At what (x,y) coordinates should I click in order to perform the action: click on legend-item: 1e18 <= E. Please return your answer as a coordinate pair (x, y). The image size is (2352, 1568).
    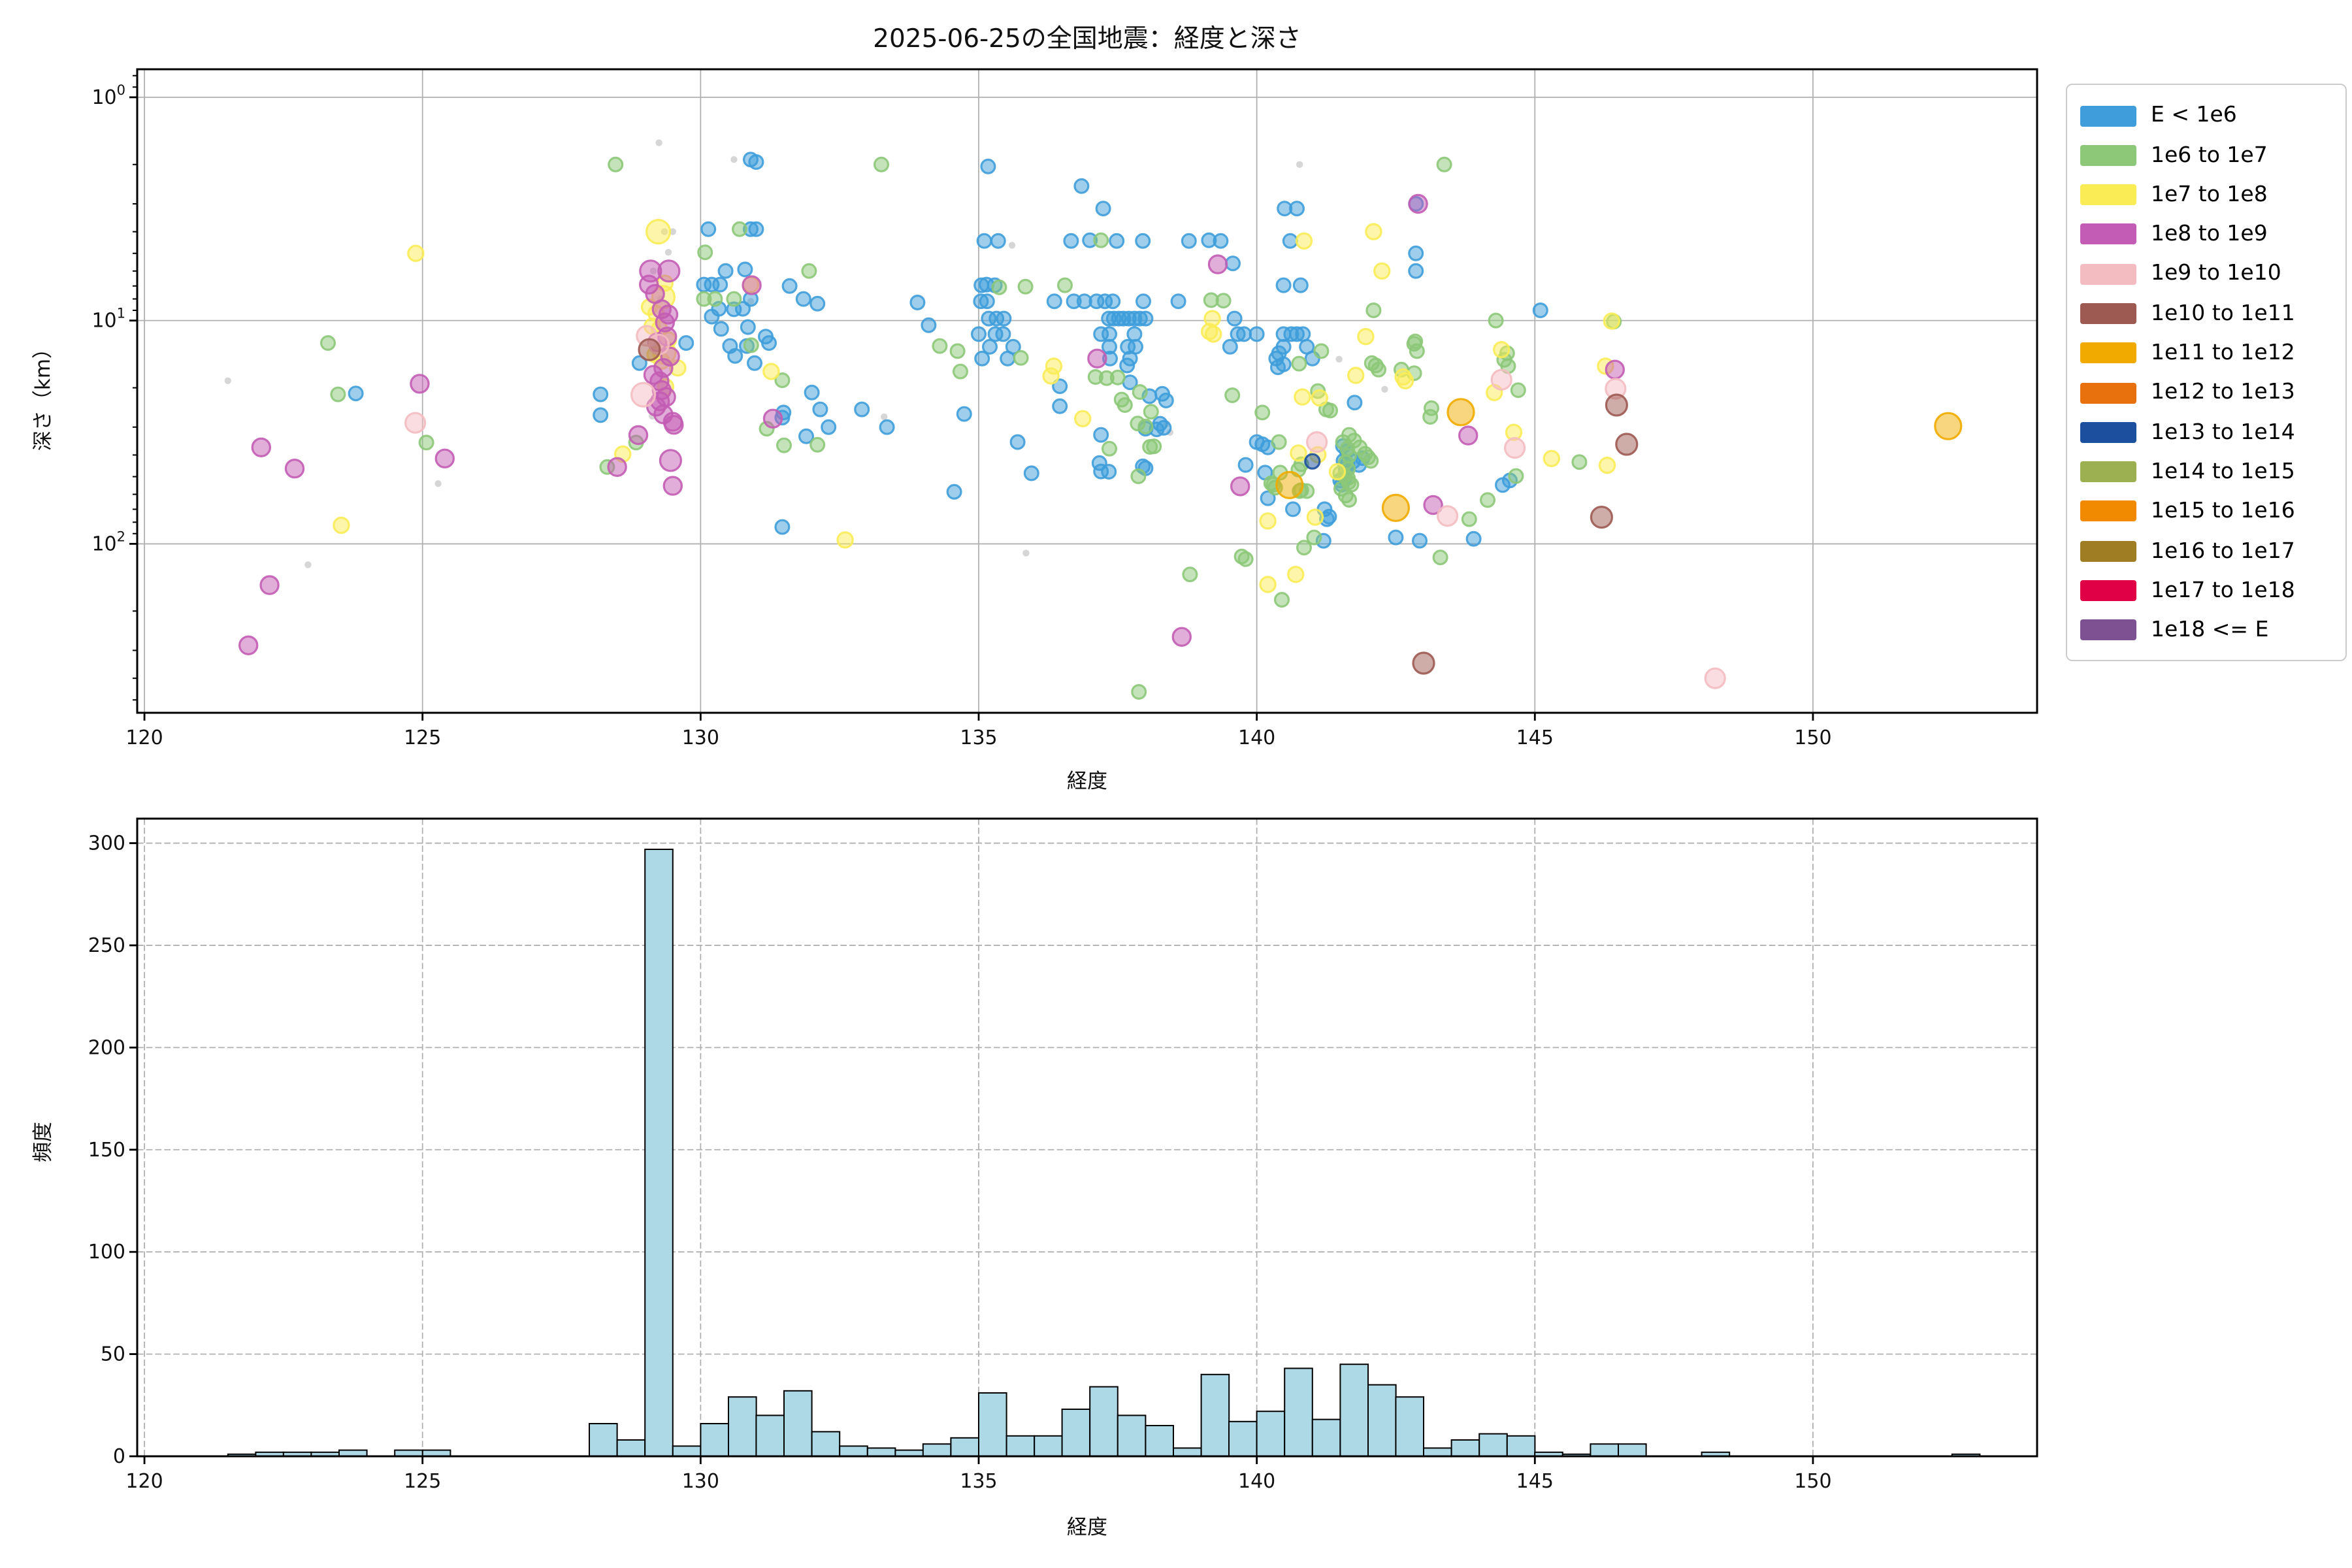
    Looking at the image, I should click on (2206, 630).